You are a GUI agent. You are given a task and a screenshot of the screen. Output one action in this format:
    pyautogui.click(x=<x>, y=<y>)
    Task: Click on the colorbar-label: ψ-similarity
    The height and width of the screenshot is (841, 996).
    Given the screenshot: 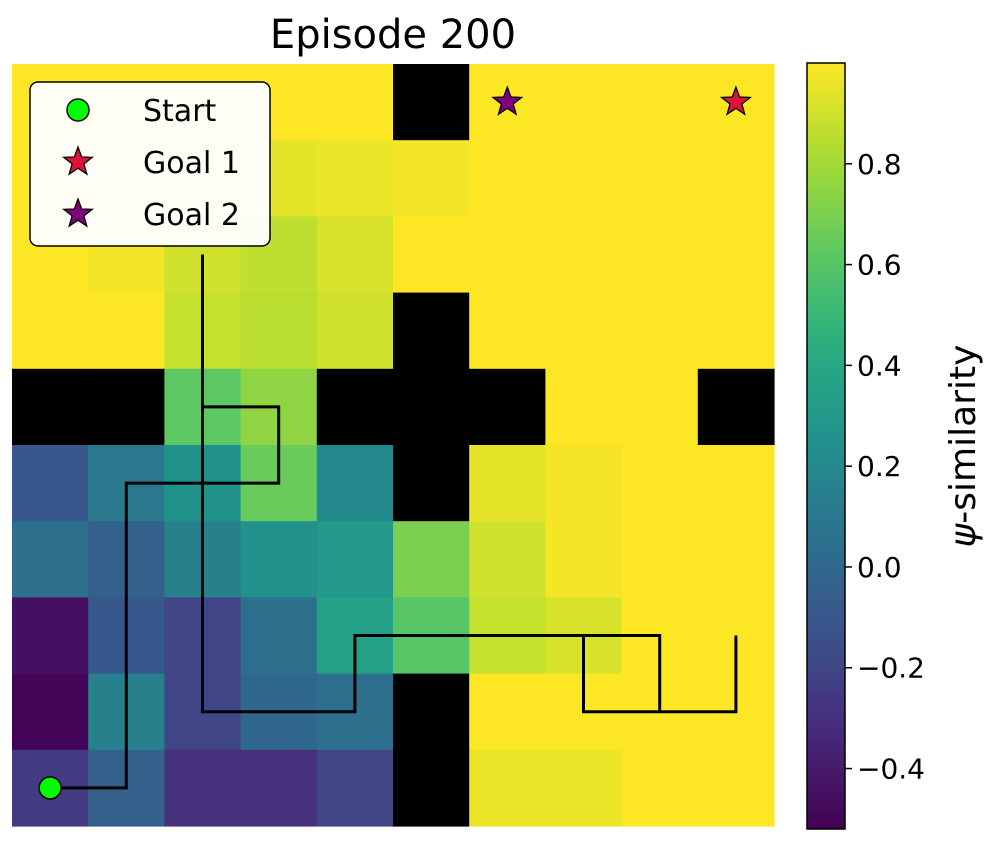 What is the action you would take?
    pyautogui.click(x=963, y=446)
    